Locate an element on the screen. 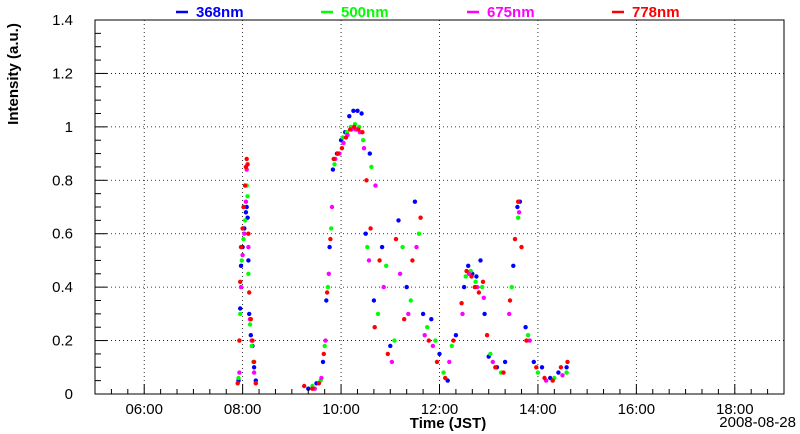 The width and height of the screenshot is (800, 434). y-tick-label: 1.2 is located at coordinates (62, 73).